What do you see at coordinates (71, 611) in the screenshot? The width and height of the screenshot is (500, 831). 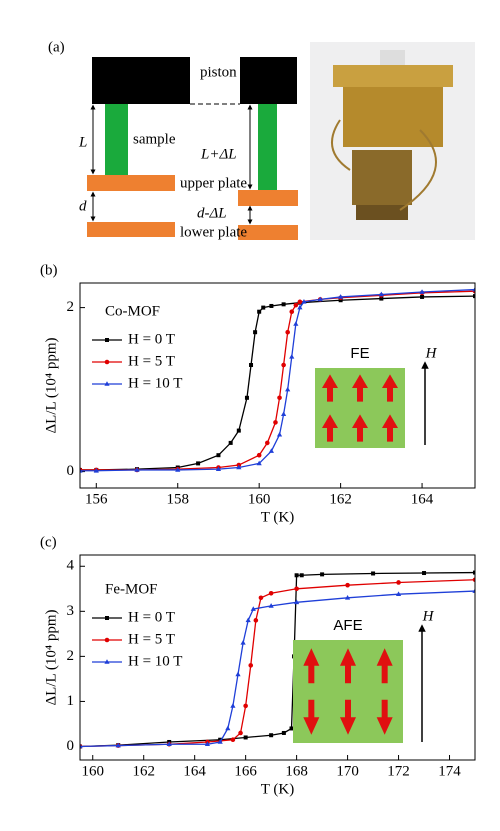 I see `y-tick-label: 3` at bounding box center [71, 611].